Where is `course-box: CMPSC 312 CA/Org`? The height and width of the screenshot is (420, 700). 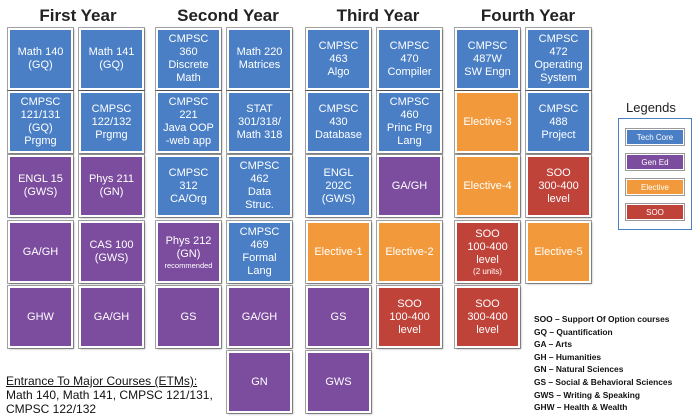
course-box: CMPSC 312 CA/Org is located at coordinates (188, 186).